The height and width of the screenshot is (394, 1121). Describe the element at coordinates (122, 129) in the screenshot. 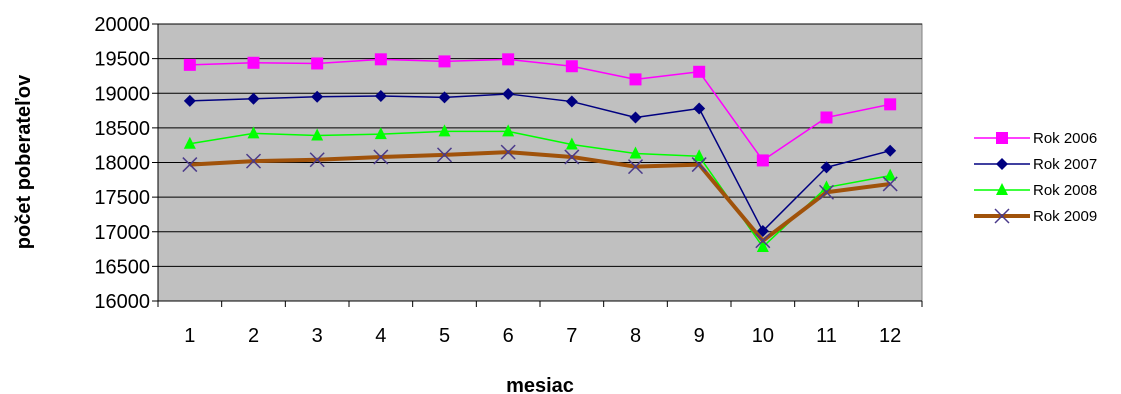

I see `y-tick-label: 18500` at that location.